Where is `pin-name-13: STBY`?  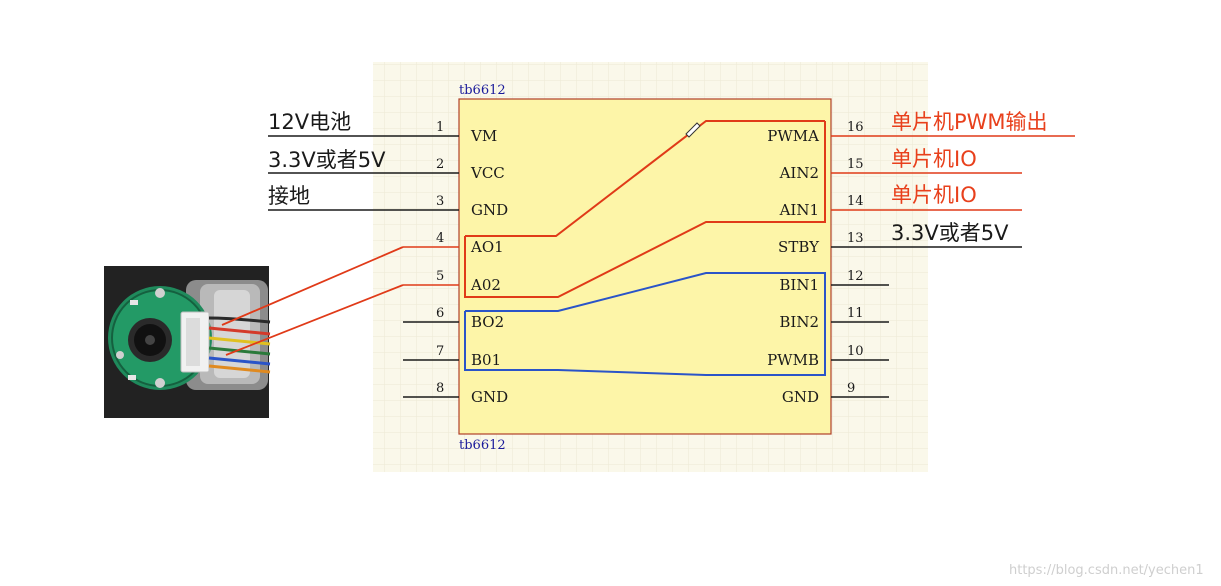
pin-name-13: STBY is located at coordinates (799, 247).